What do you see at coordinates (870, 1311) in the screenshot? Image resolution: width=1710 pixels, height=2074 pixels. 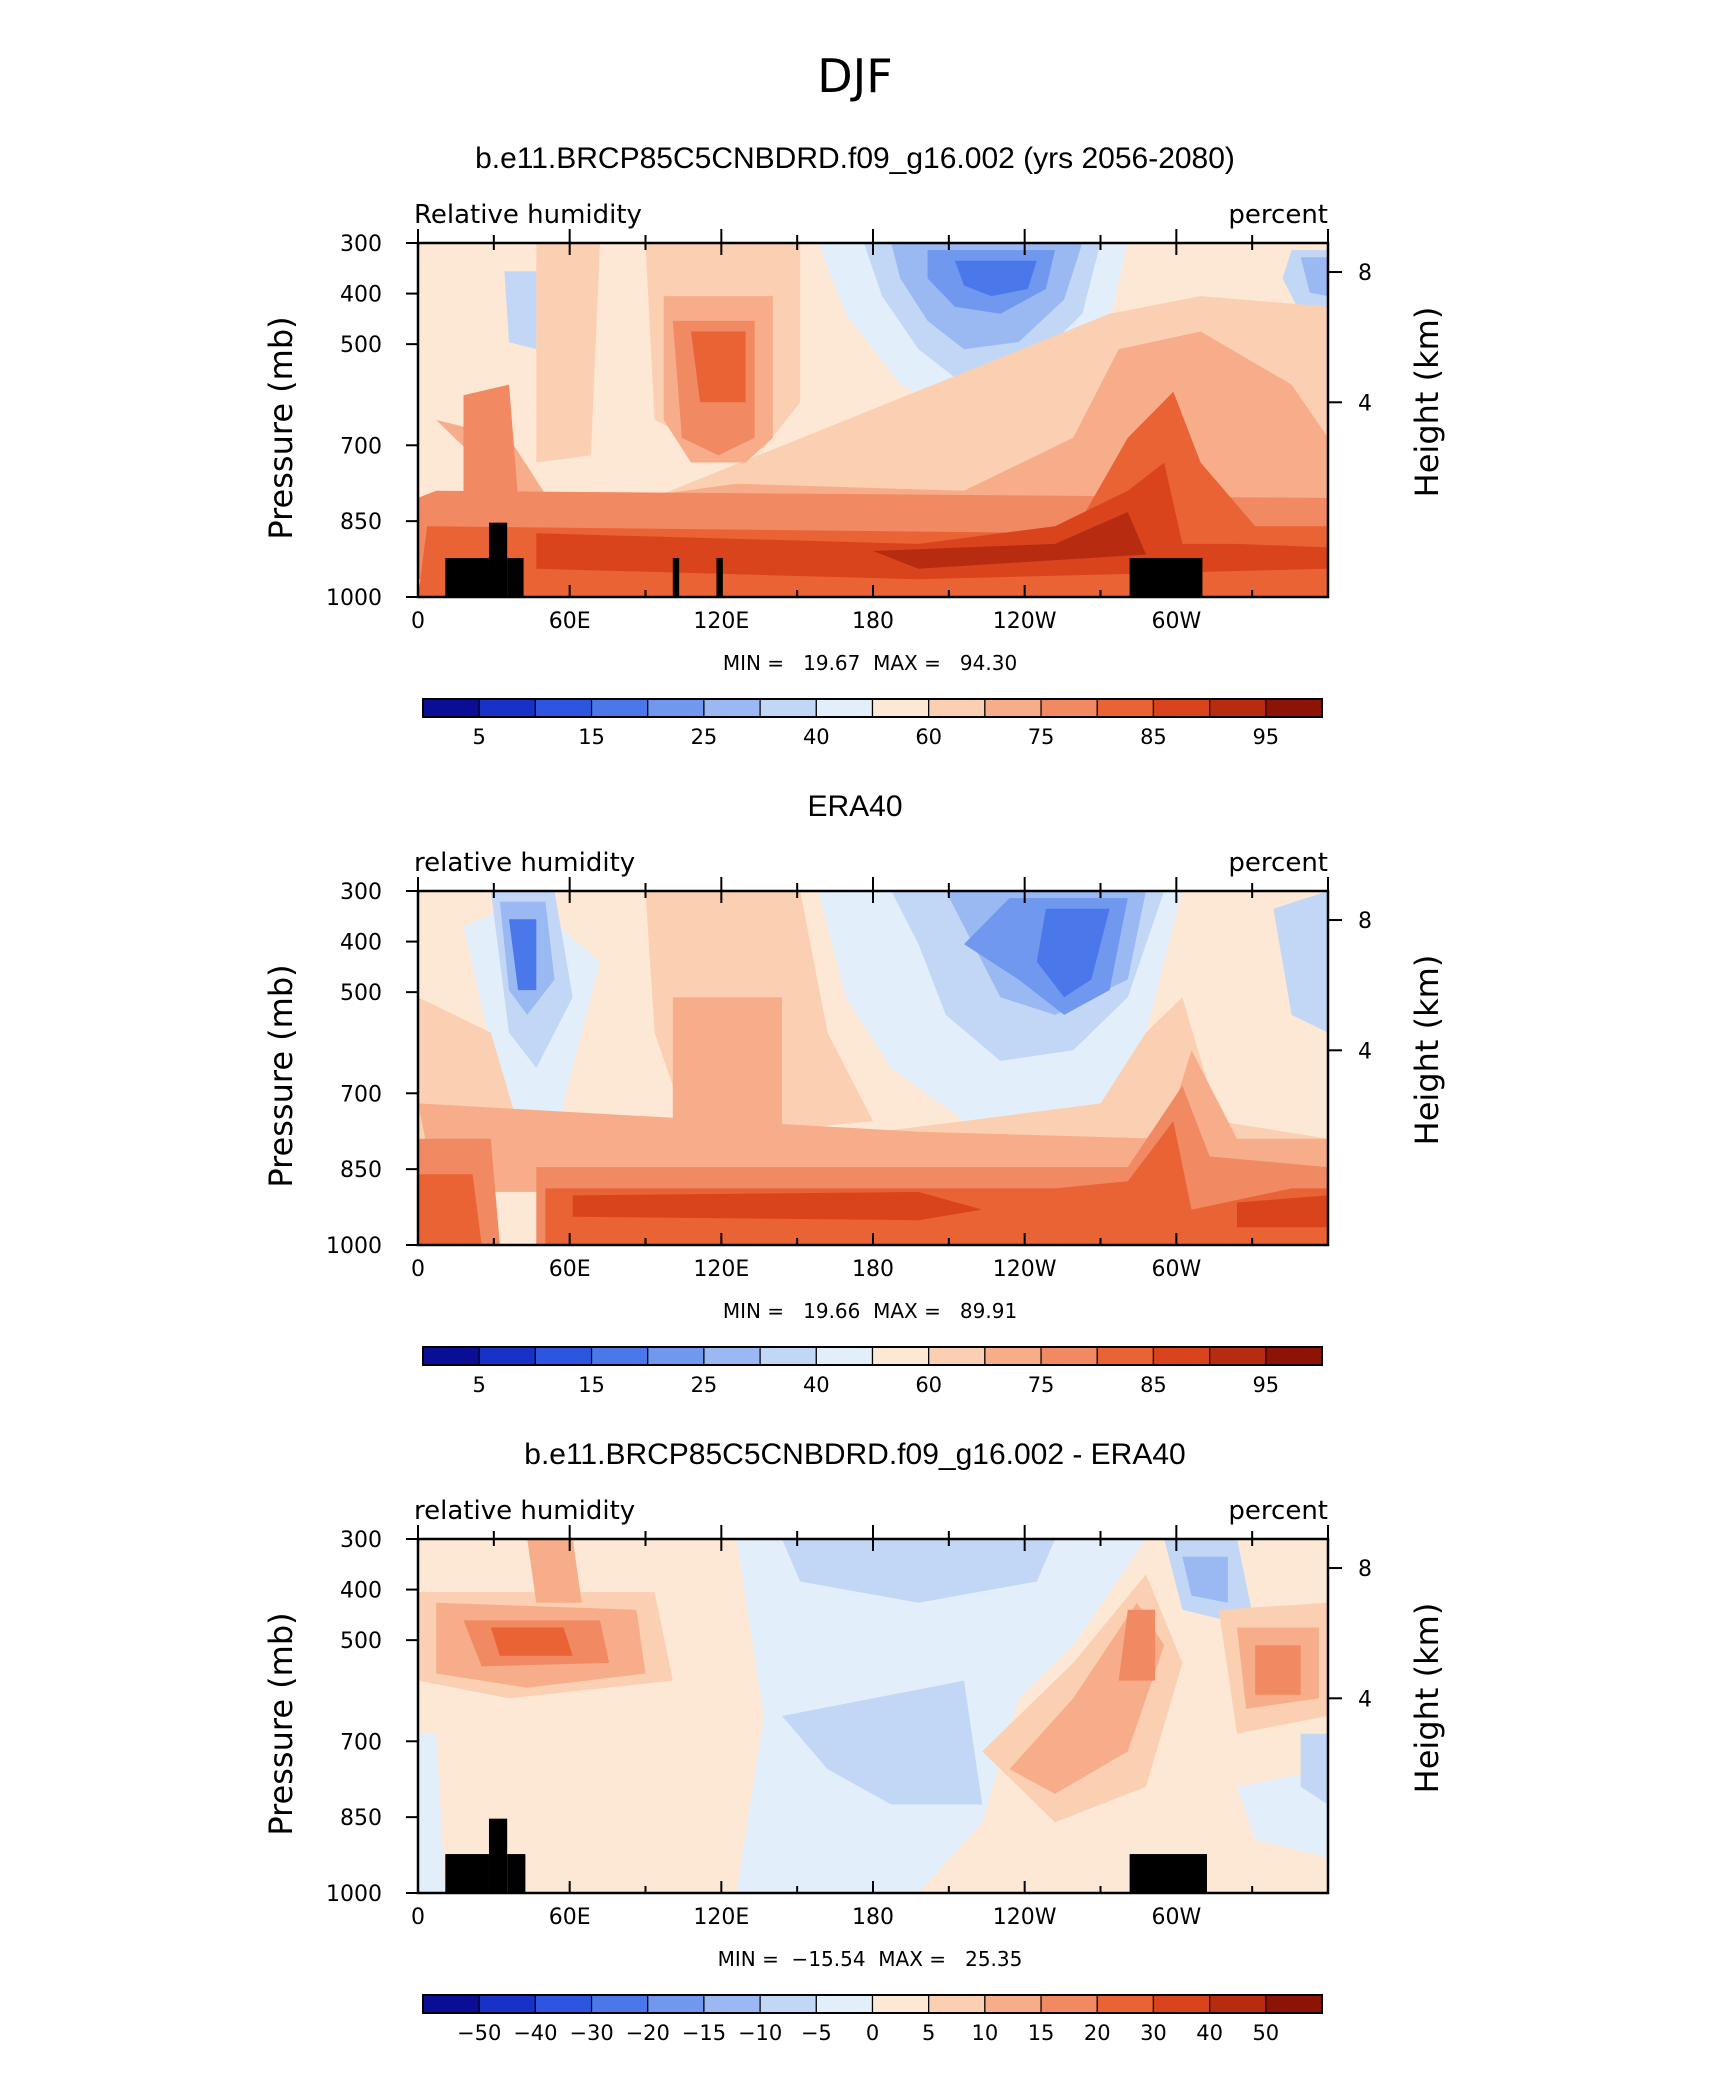 I see `min-max-stats: MIN = 19.66 MAX = 89.91` at bounding box center [870, 1311].